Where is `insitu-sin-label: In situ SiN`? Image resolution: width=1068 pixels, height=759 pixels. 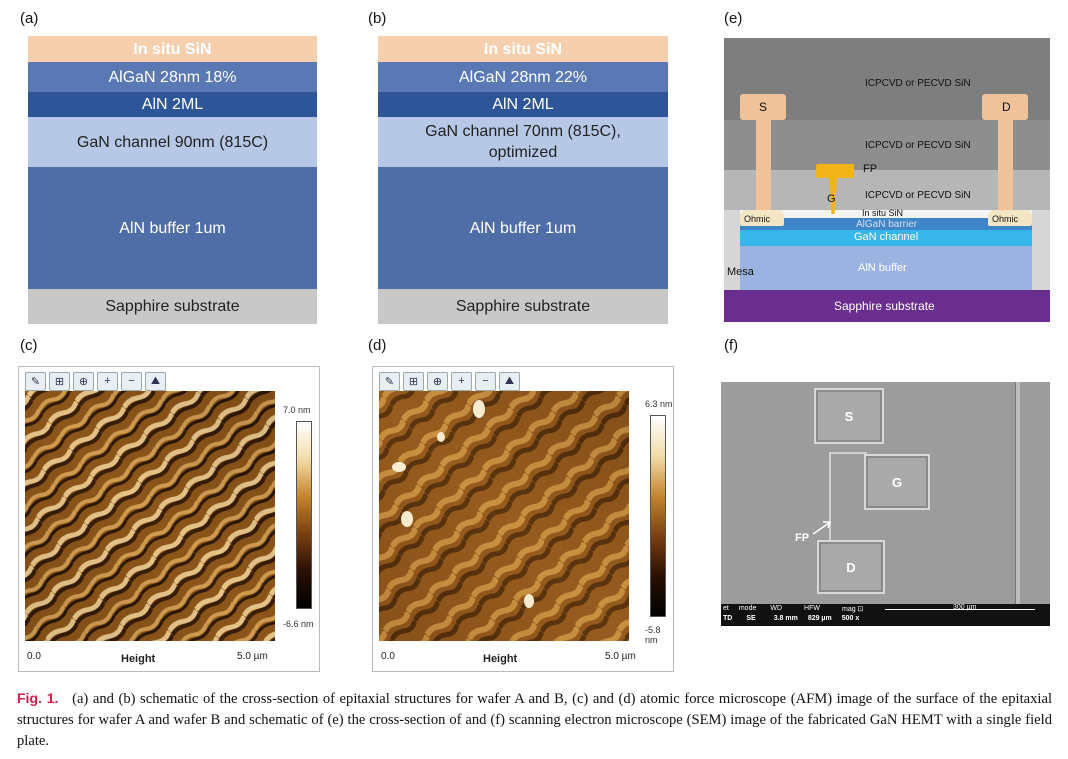
insitu-sin-label: In situ SiN is located at coordinates (883, 213).